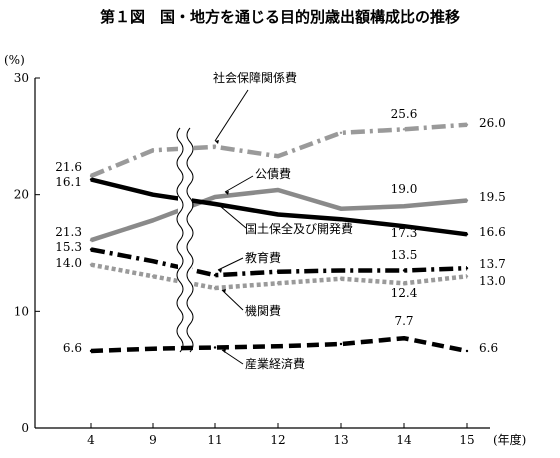 The image size is (560, 458). What do you see at coordinates (404, 440) in the screenshot?
I see `x-tick-label: 14` at bounding box center [404, 440].